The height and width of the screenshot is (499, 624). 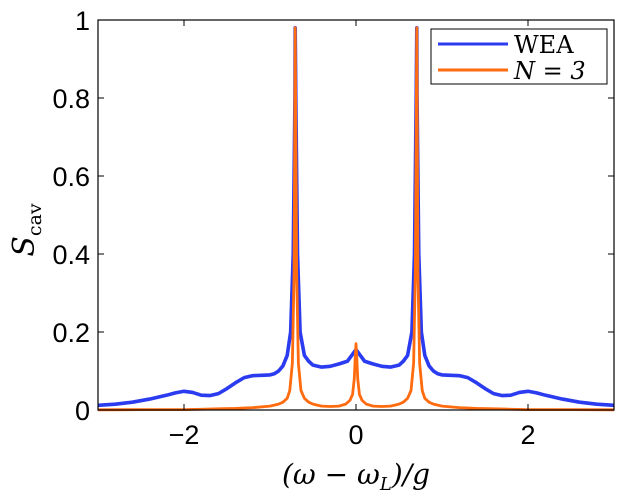 I want to click on y-tick-label: 0.4, so click(x=71, y=255).